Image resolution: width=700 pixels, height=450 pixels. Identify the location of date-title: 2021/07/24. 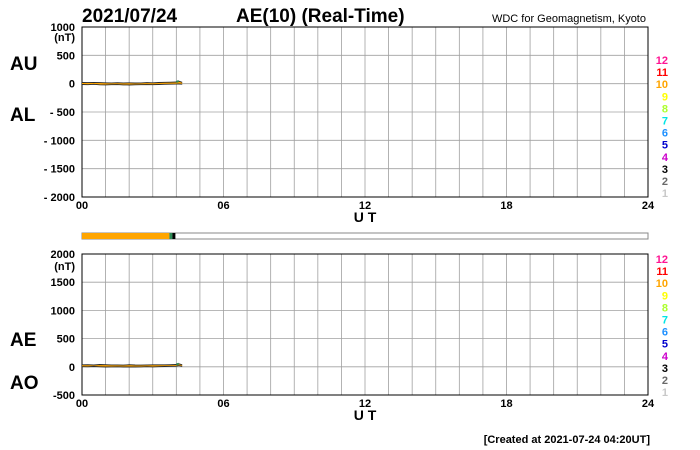
(130, 16).